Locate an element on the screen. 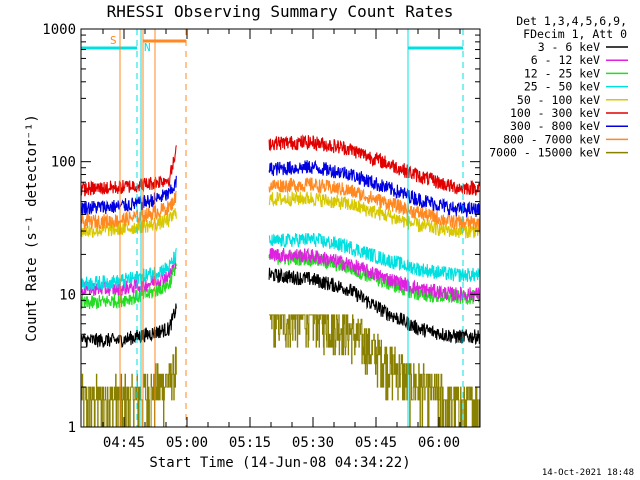  y-axis-label: Count Rate (s⁻¹ detector⁻¹) is located at coordinates (32, 228).